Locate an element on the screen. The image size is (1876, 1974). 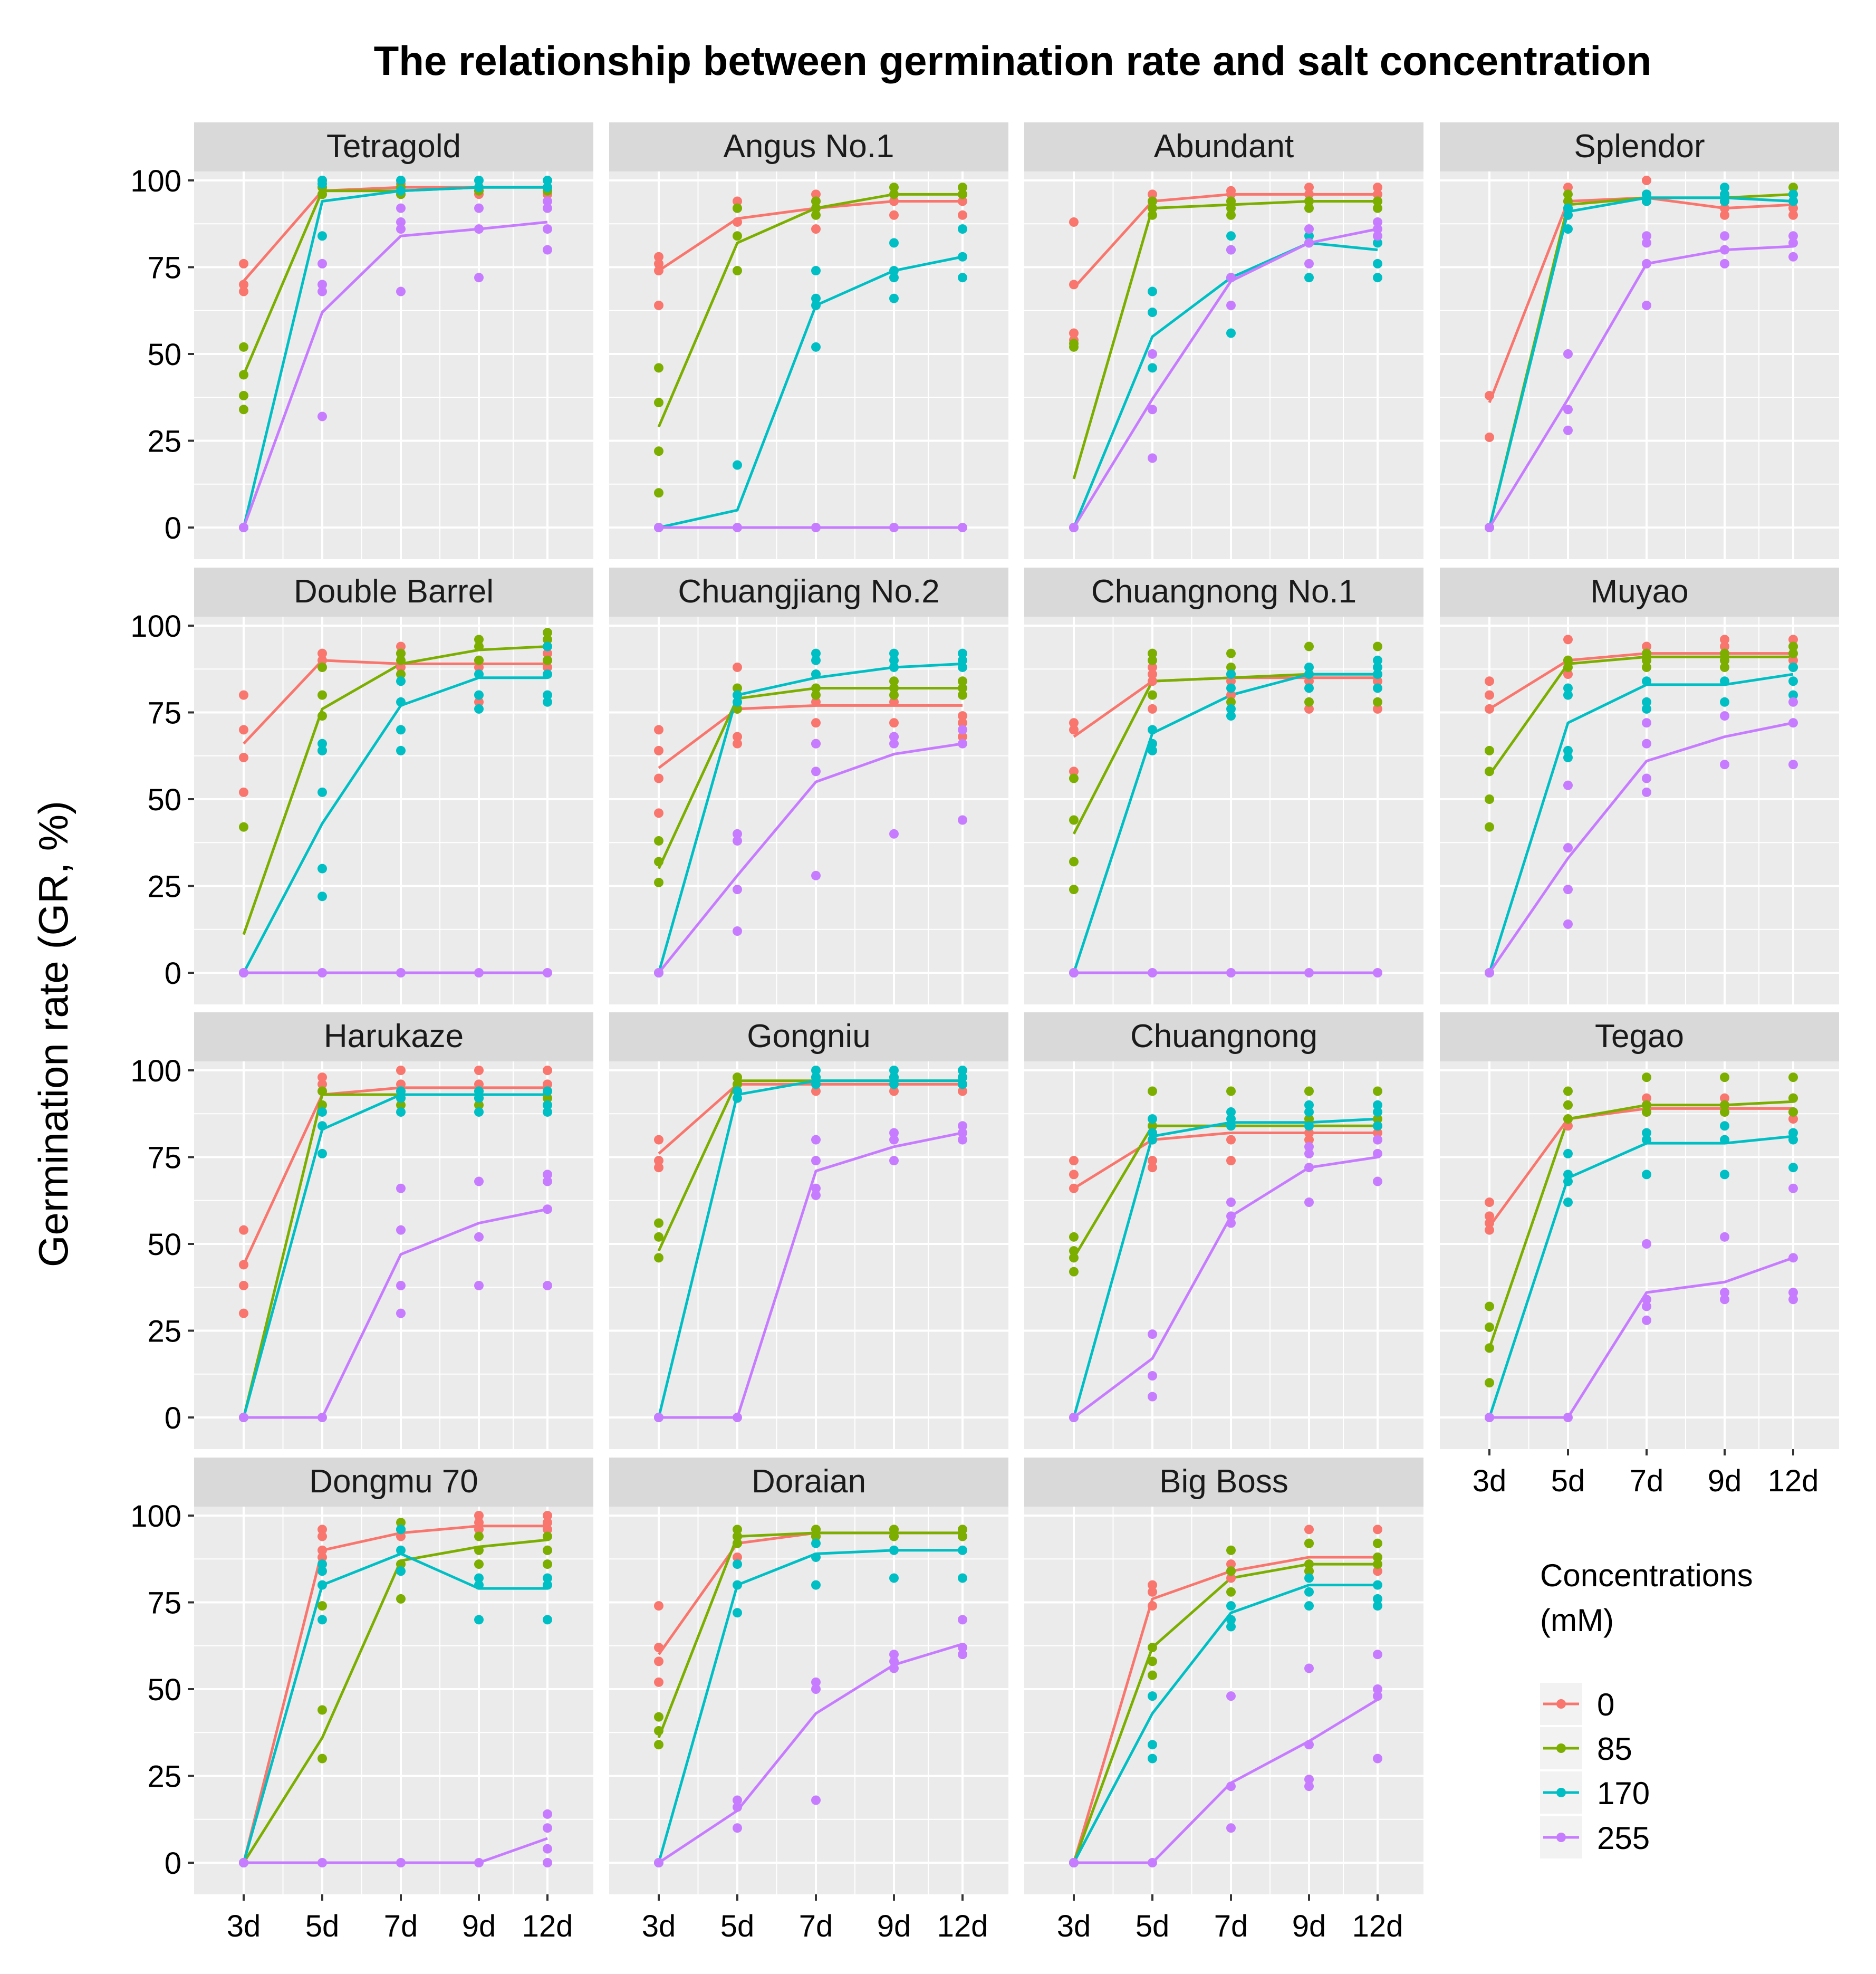
panel-background is located at coordinates (1639, 1255).